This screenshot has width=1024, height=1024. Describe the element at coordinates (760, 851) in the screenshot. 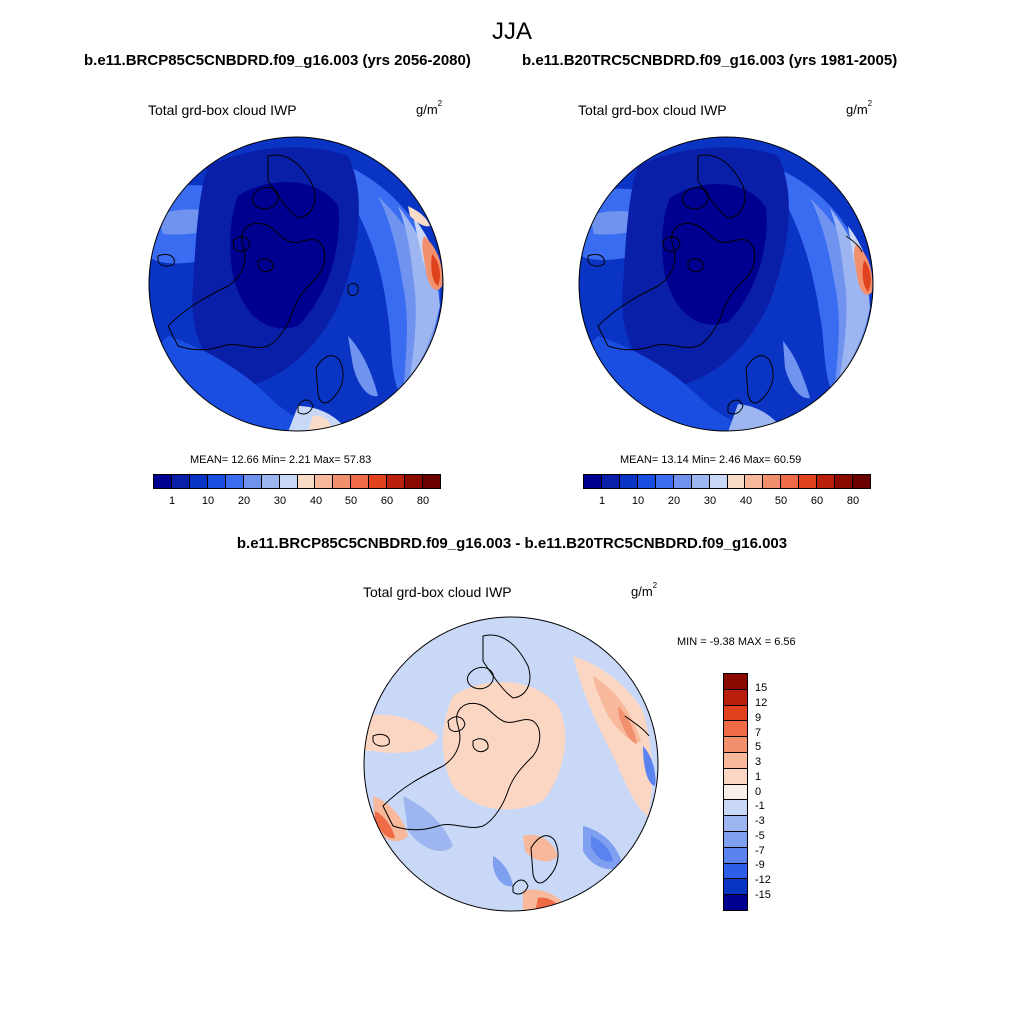

I see `difference-colorbar-tick: -7` at that location.